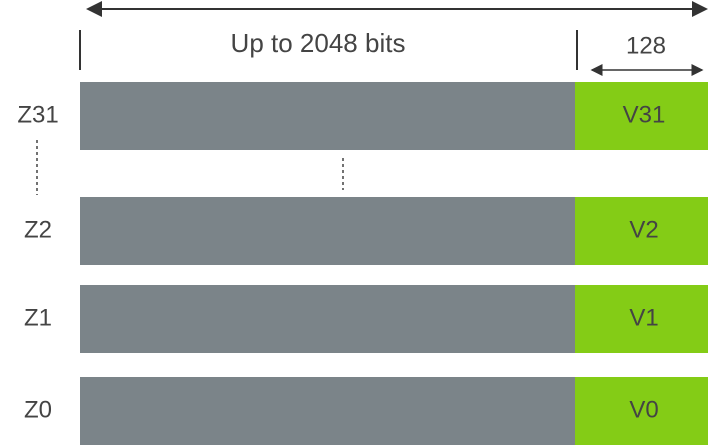  I want to click on v-label: V31, so click(644, 114).